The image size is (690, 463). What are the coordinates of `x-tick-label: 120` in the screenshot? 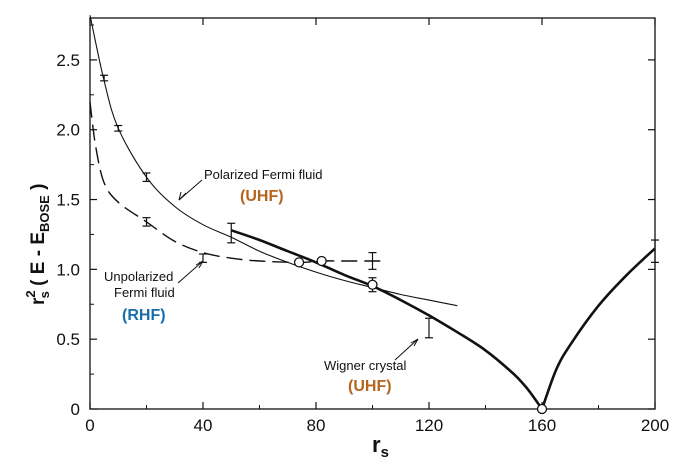 It's located at (429, 425).